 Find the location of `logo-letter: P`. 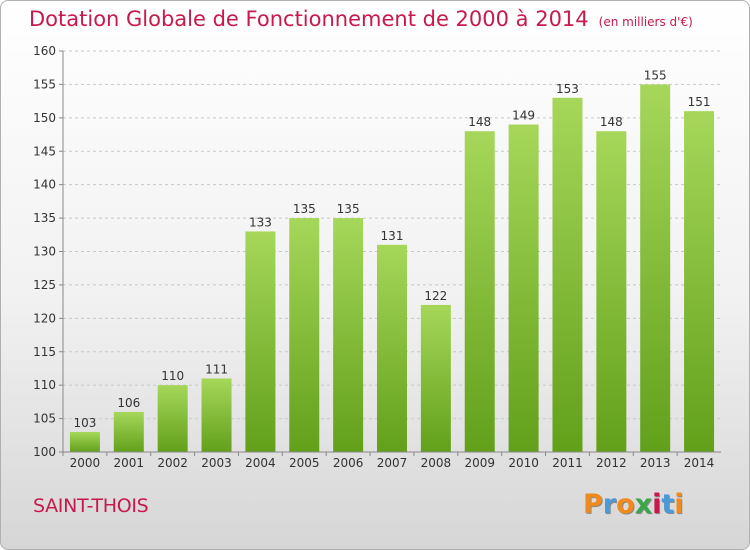

logo-letter: P is located at coordinates (593, 504).